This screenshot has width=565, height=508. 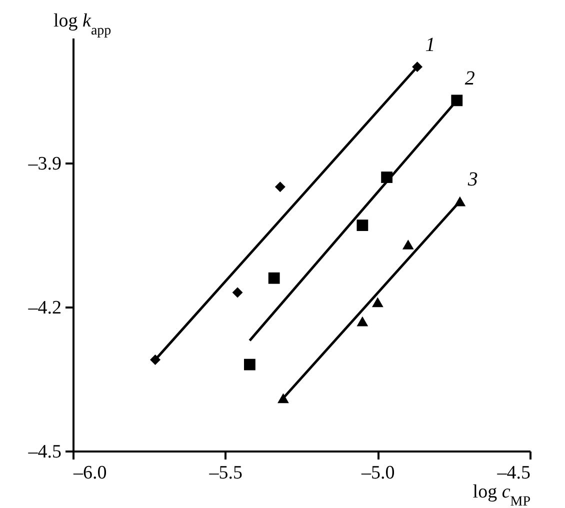 I want to click on y-tick-label: –4.5, so click(x=44, y=452).